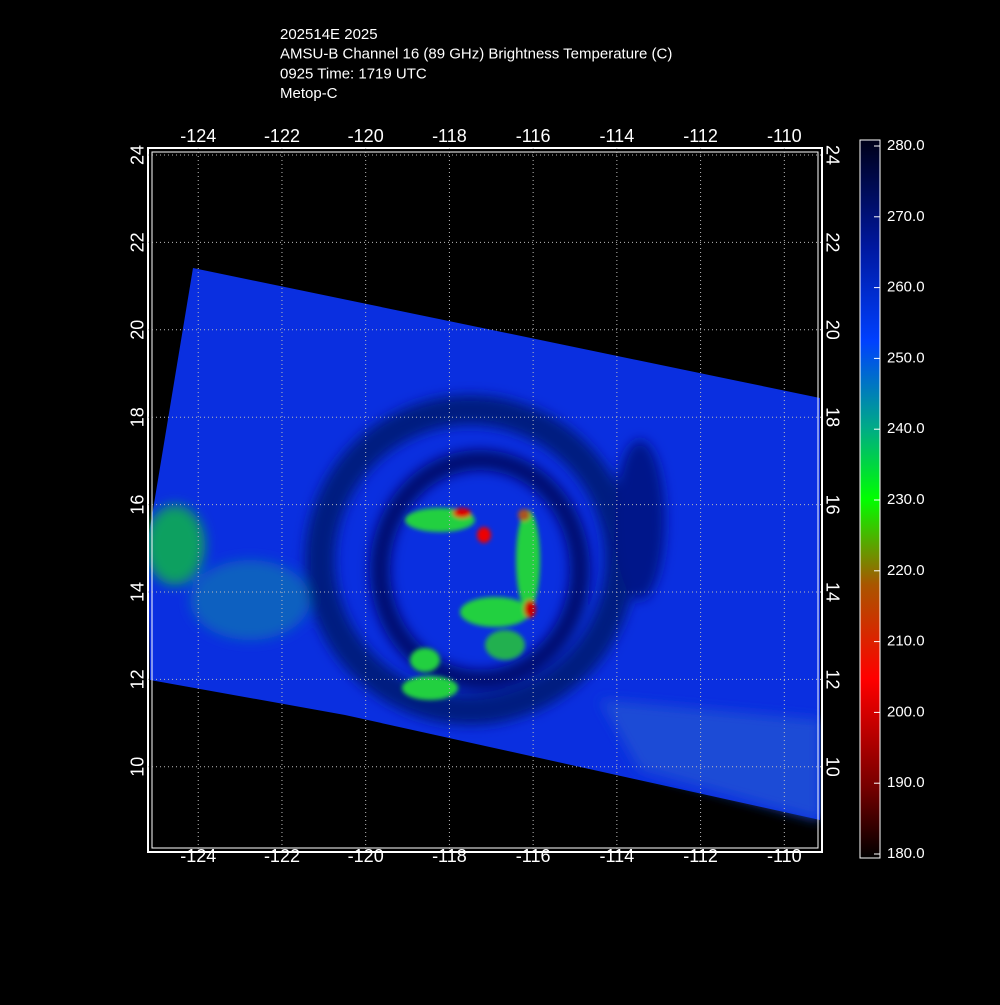  Describe the element at coordinates (906, 357) in the screenshot. I see `colorbar-label: 250.0` at that location.